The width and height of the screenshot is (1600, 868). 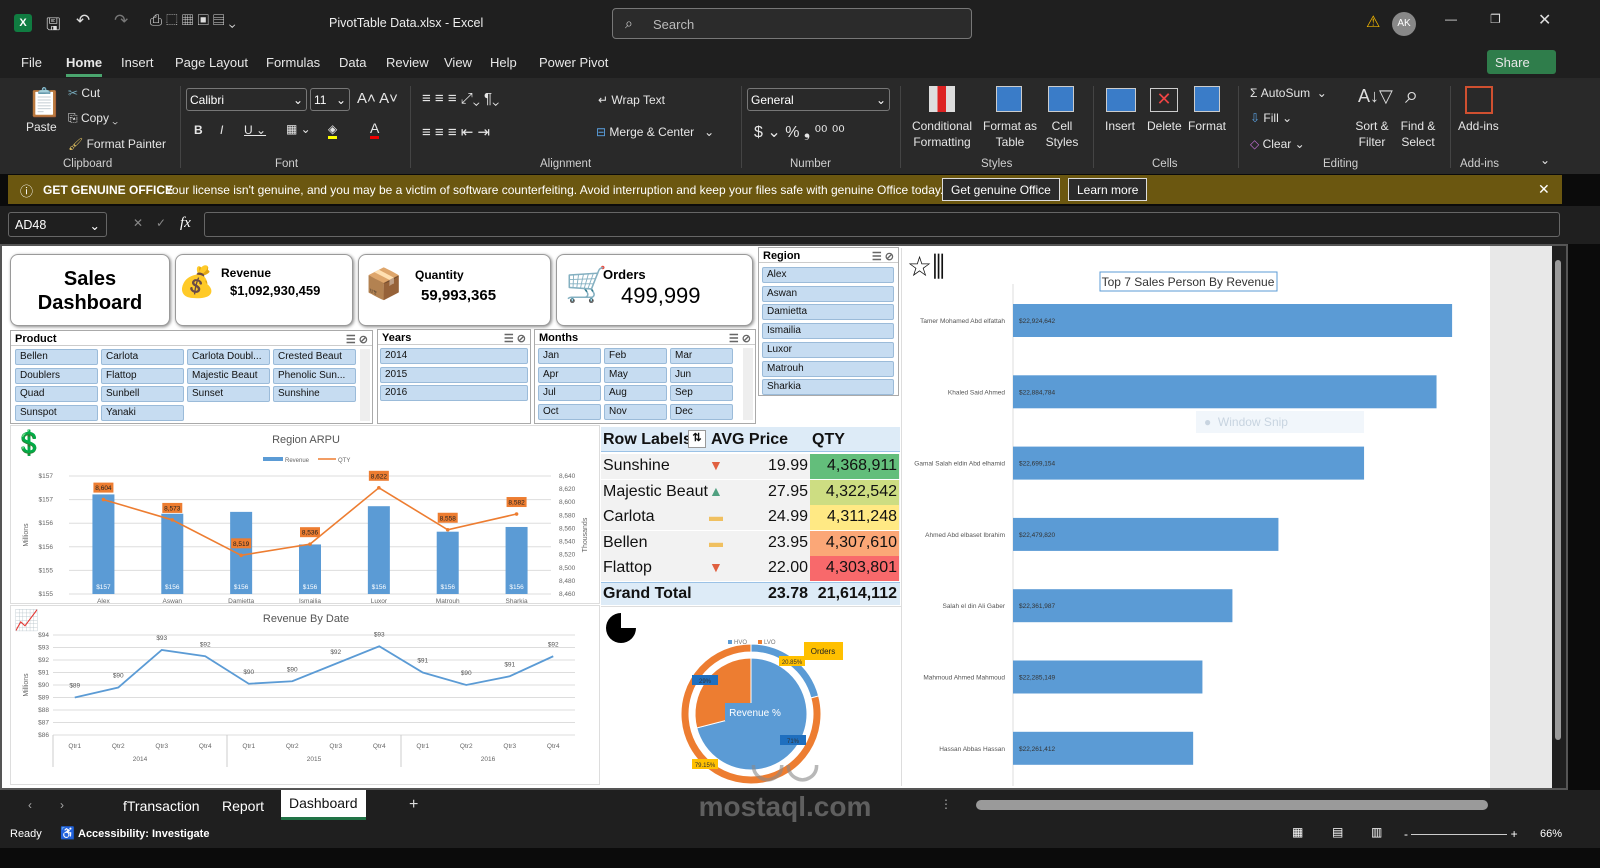 I want to click on cancel-icon: ✕, so click(x=138, y=223).